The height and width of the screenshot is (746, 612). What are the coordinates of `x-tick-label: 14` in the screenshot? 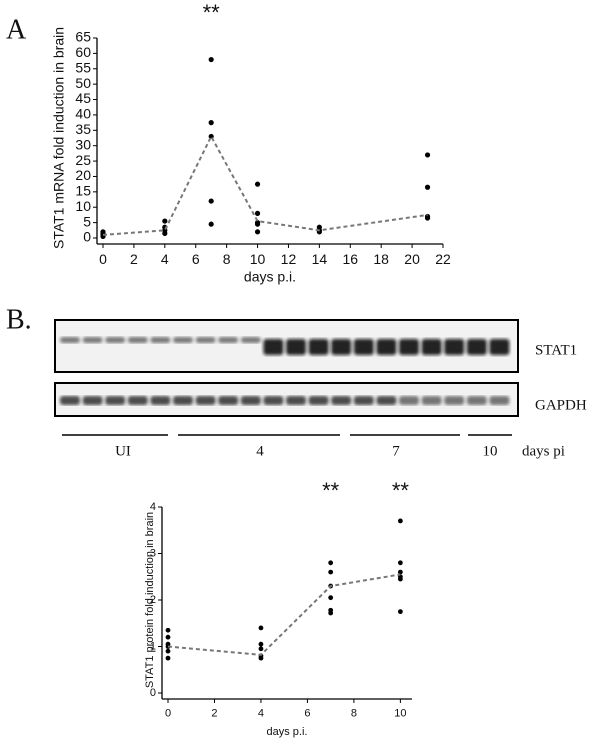 It's located at (320, 259).